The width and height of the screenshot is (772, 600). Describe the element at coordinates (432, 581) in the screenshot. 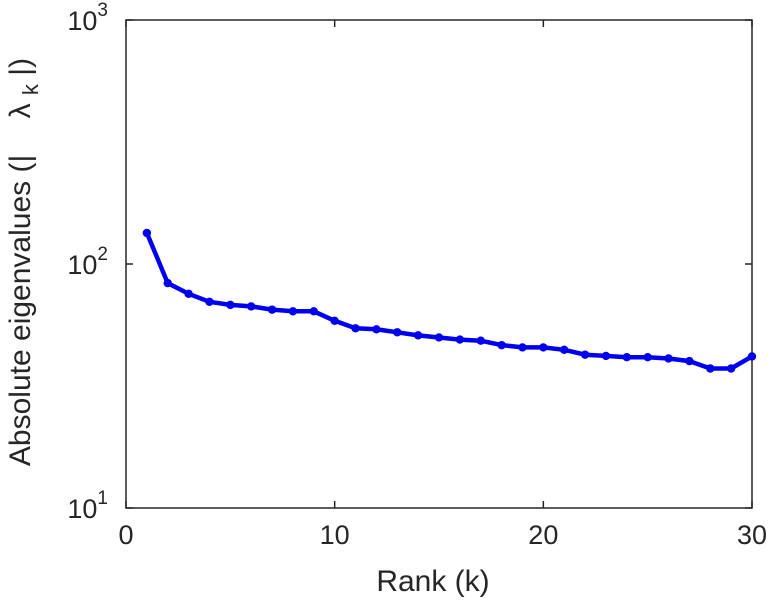

I see `x-axis-label: Rank (k)` at that location.